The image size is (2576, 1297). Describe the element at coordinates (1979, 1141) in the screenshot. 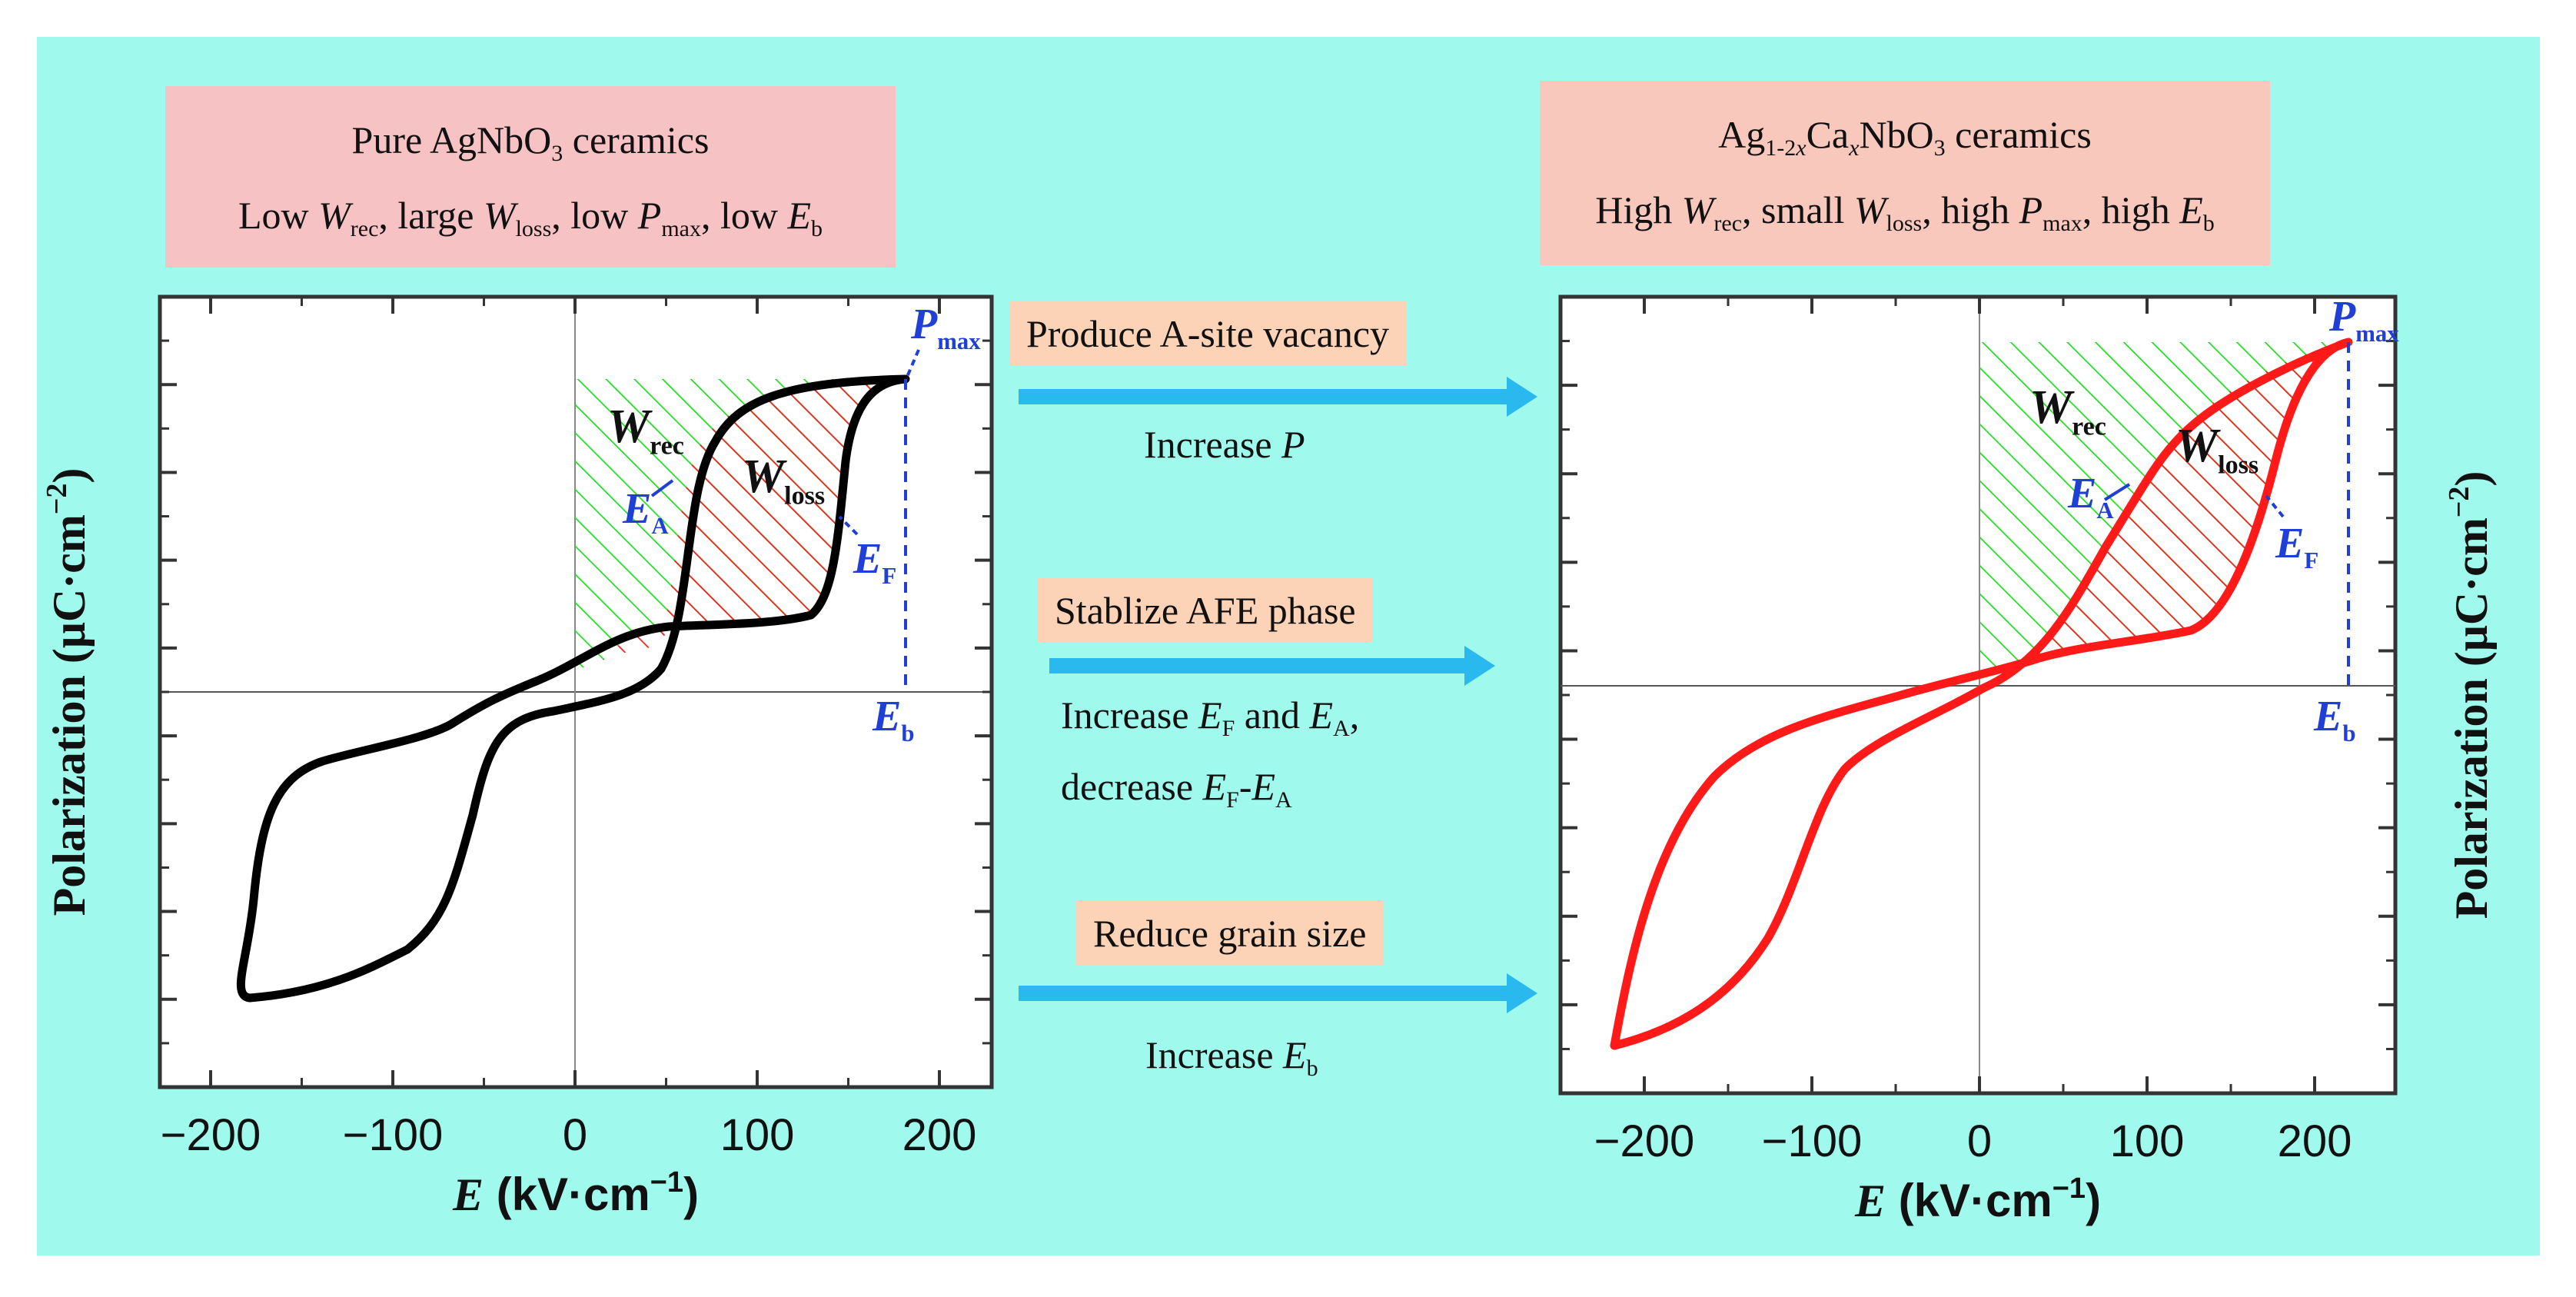

I see `right-xtick-label: 0` at that location.